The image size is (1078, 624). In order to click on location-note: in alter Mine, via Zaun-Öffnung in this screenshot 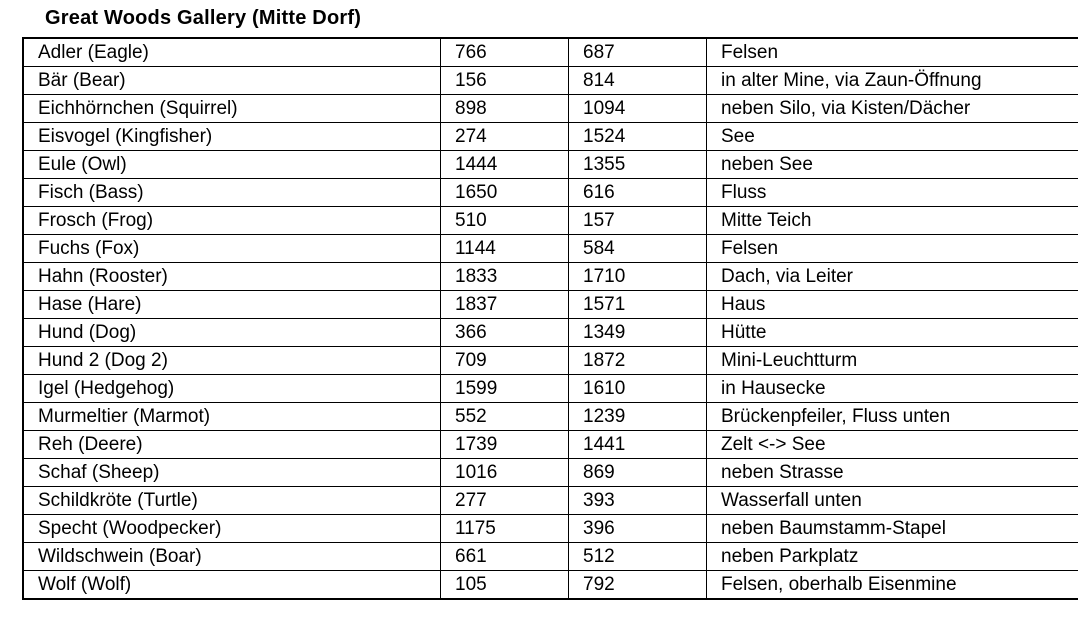, I will do `click(892, 80)`.